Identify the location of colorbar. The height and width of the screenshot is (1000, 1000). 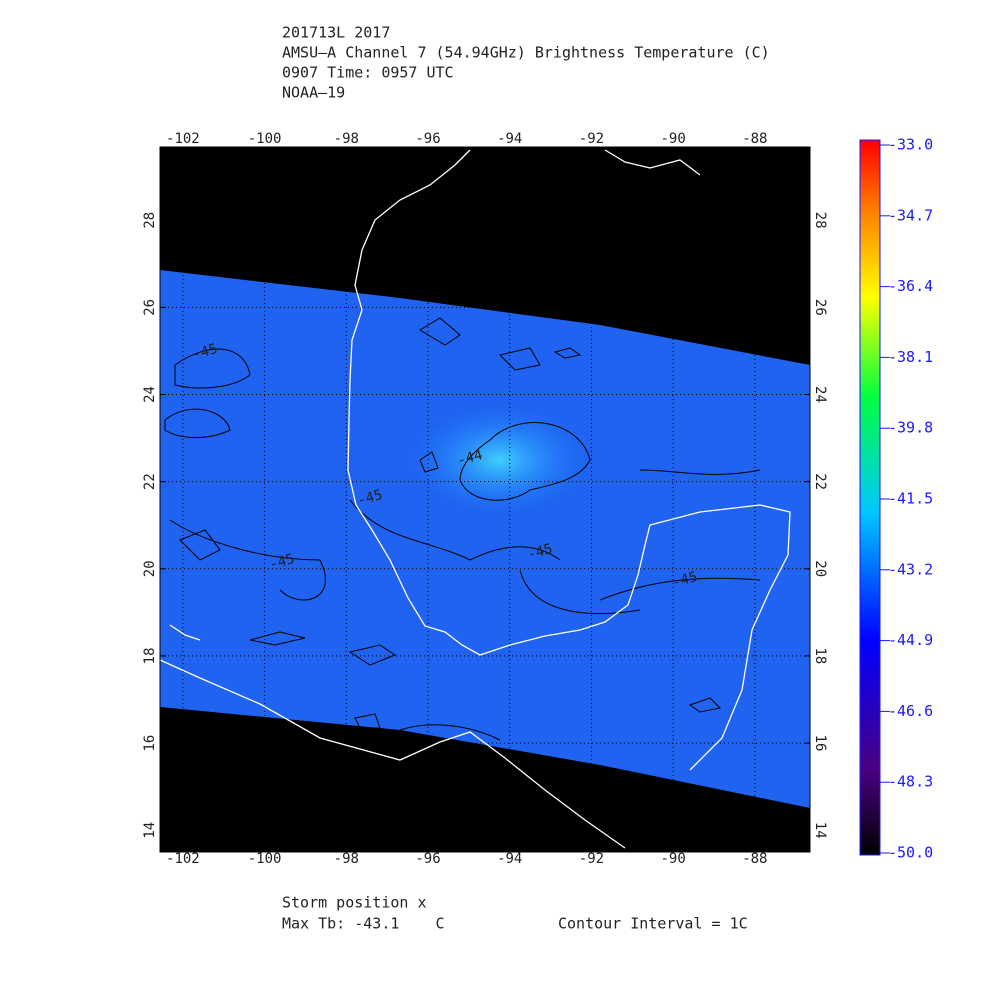
(870, 497).